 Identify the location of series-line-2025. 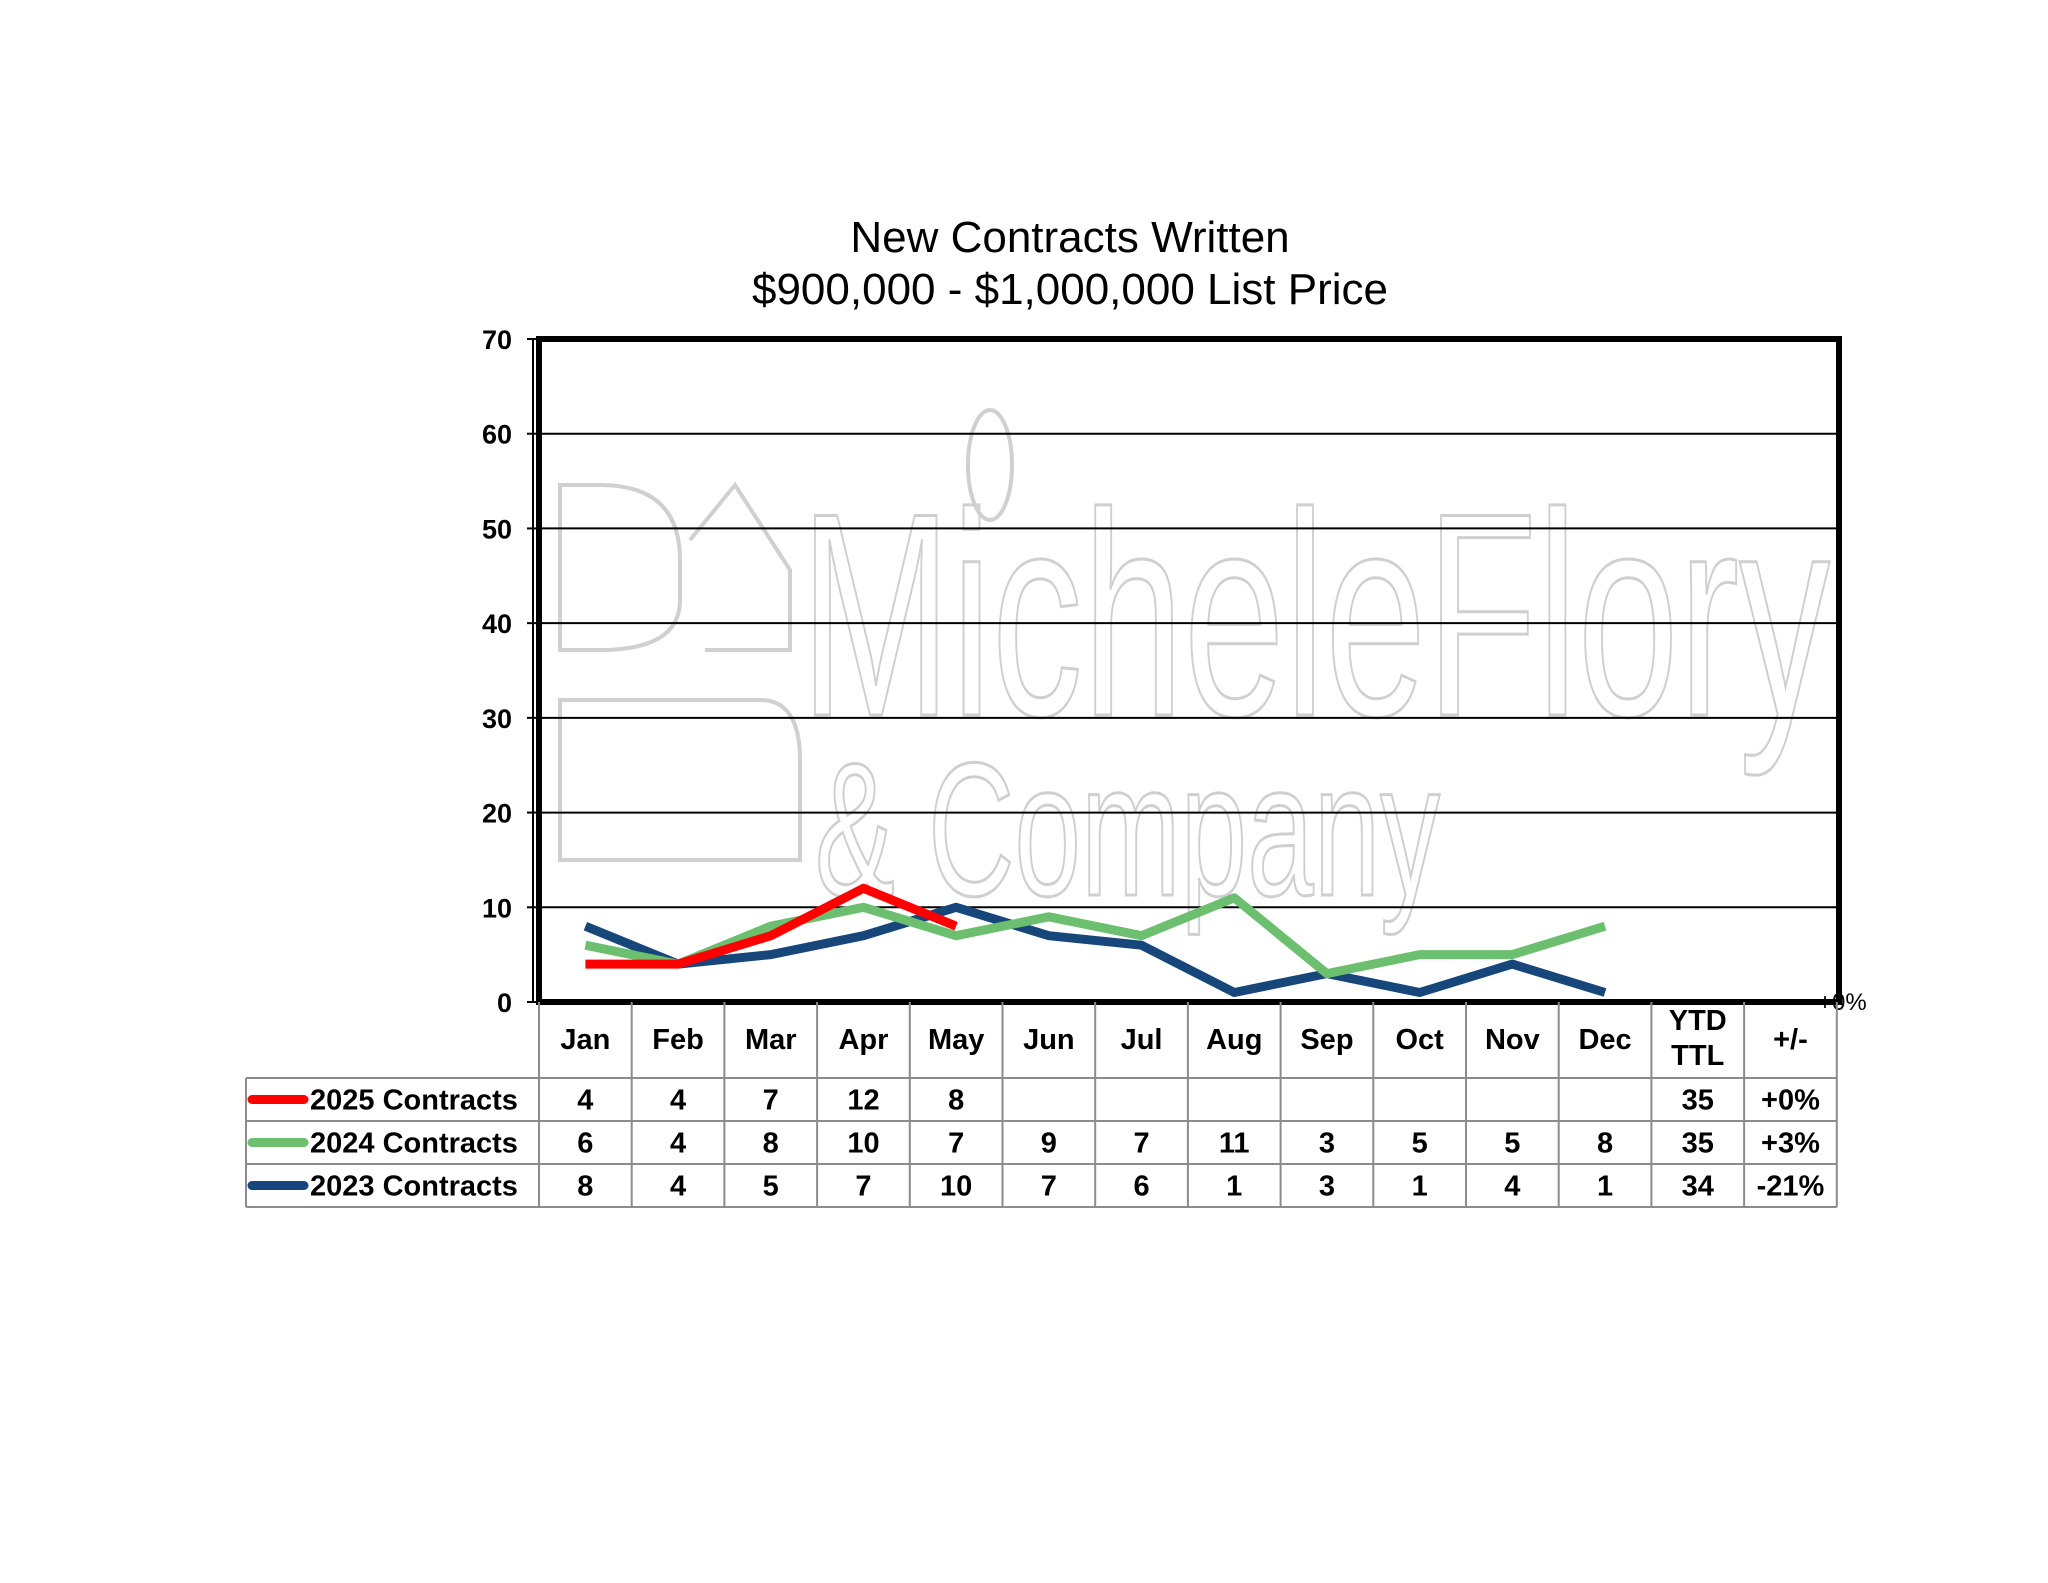
(771, 926).